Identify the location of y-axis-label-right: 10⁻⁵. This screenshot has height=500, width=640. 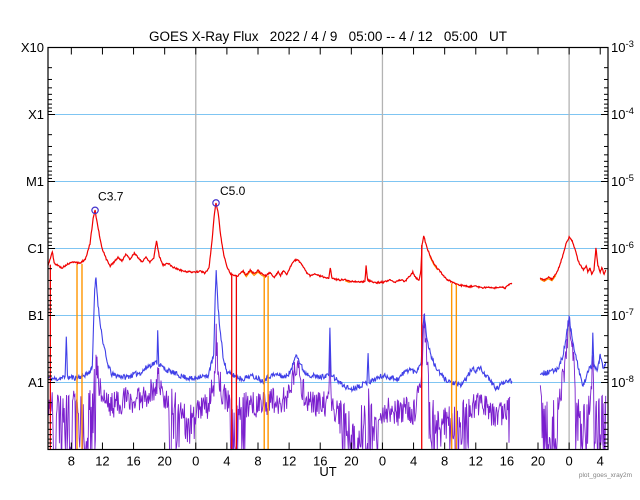
(622, 181).